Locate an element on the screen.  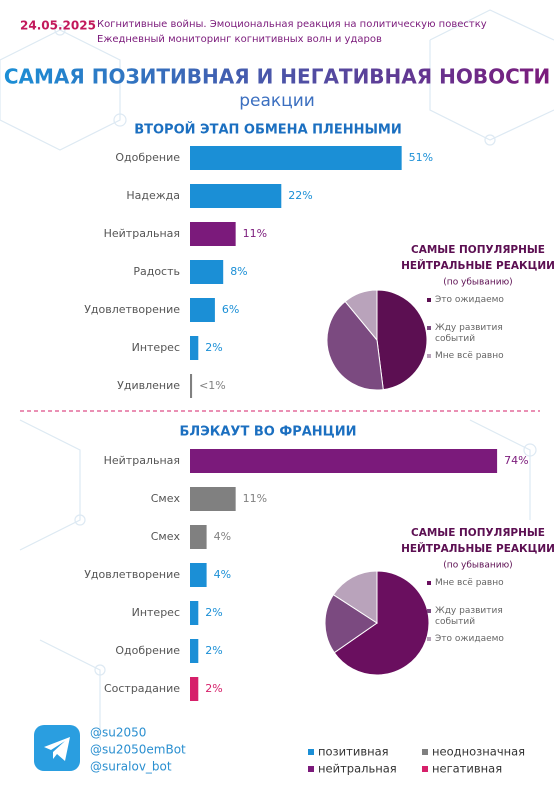
section-title: БЛЭКАУТ ВО ФРАНЦИИ is located at coordinates (267, 432).